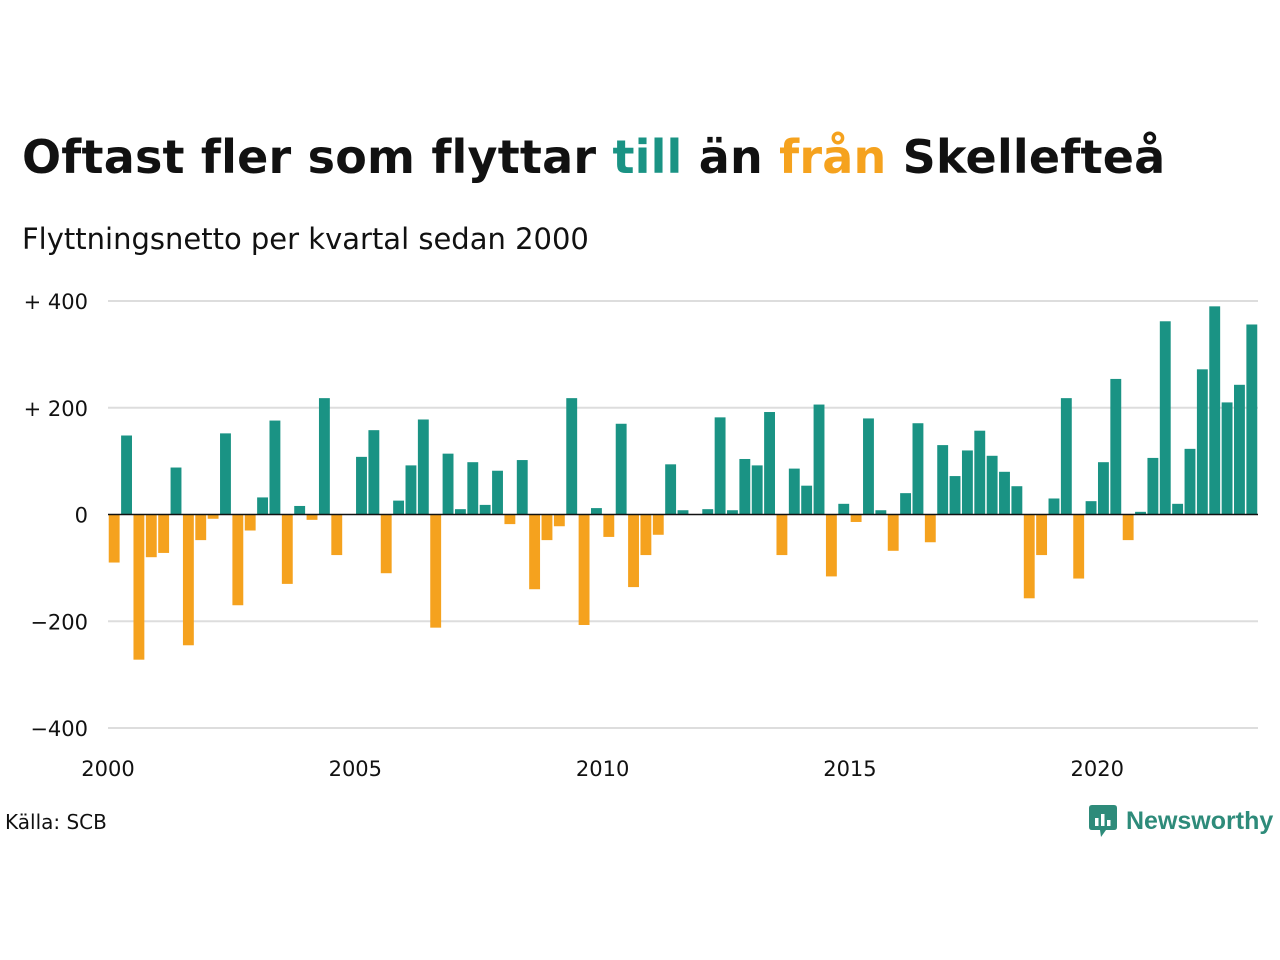 This screenshot has width=1280, height=960. What do you see at coordinates (59, 622) in the screenshot?
I see `y-tick-label: −200` at bounding box center [59, 622].